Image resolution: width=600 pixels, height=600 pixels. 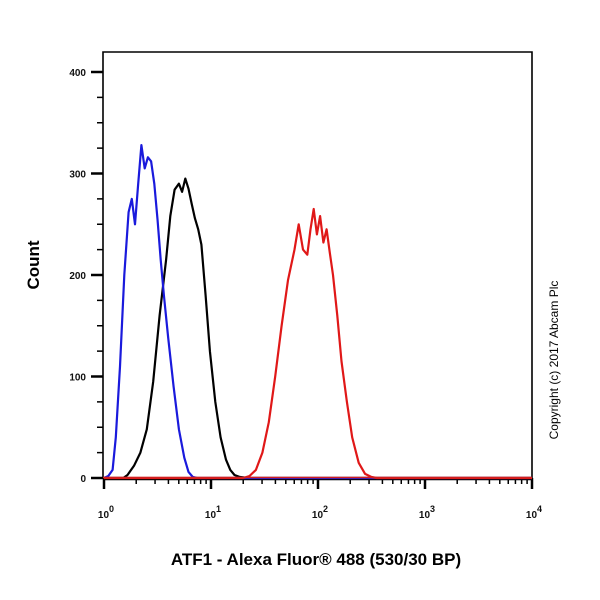 What do you see at coordinates (77, 175) in the screenshot?
I see `y-tick-label: 300` at bounding box center [77, 175].